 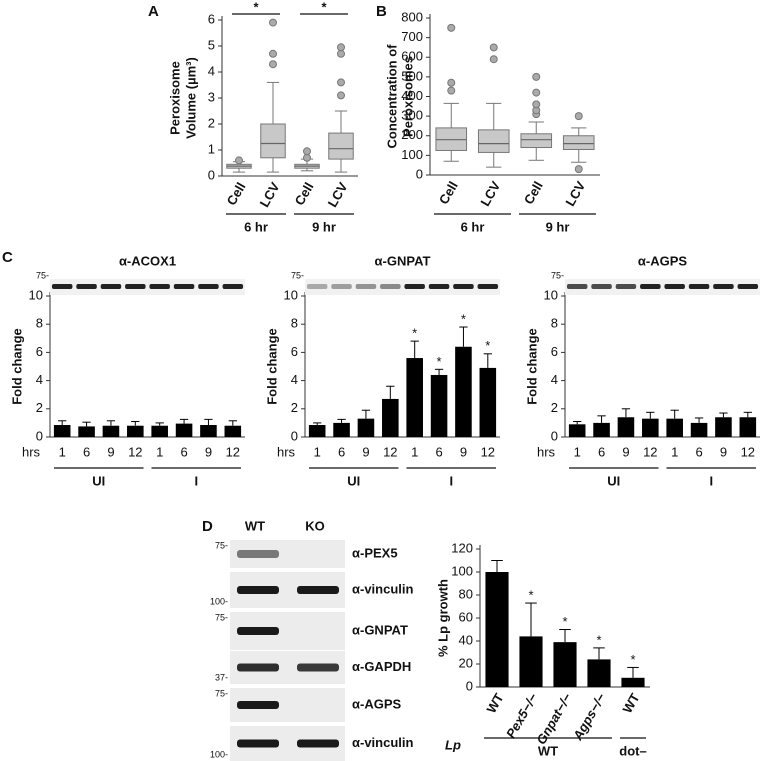 I want to click on y-tick-label: 8, so click(x=39, y=323).